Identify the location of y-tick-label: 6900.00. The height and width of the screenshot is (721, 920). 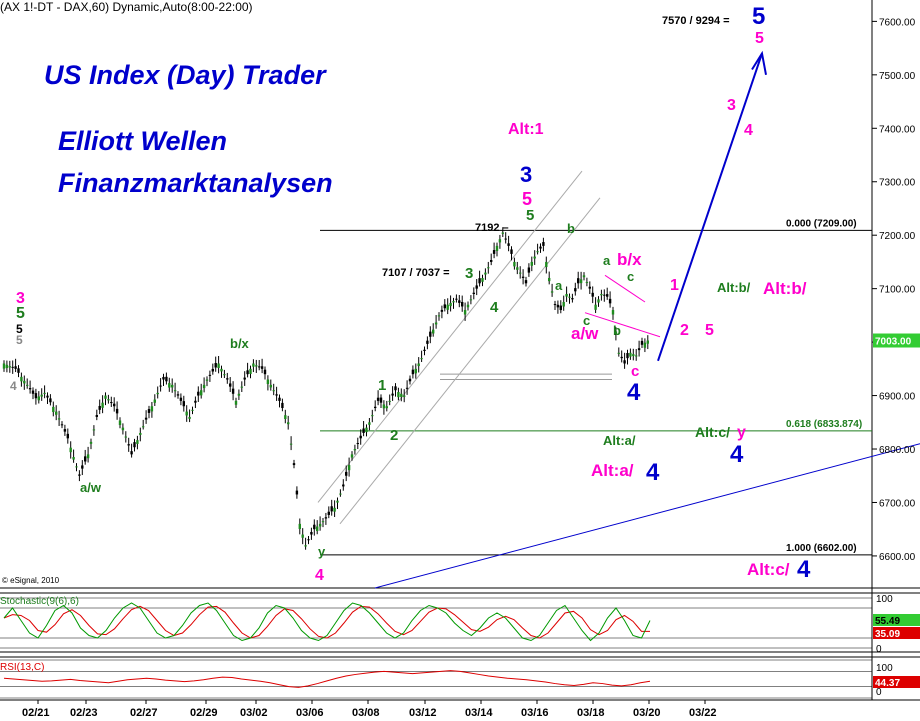
(897, 397).